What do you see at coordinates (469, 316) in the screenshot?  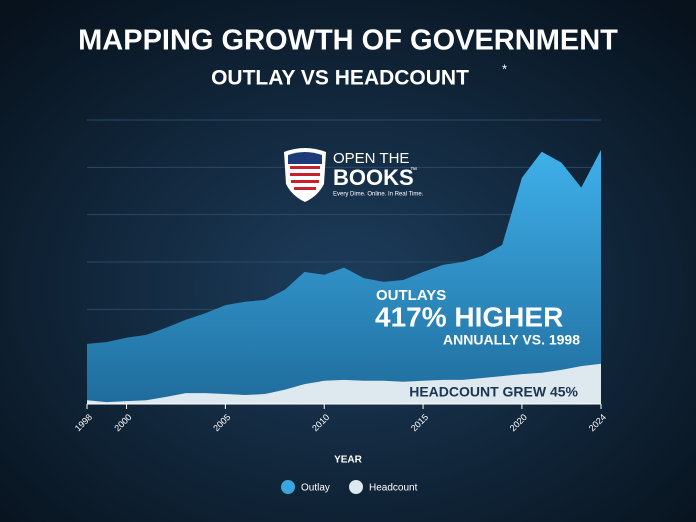 I see `annotation: 417% HIGHER` at bounding box center [469, 316].